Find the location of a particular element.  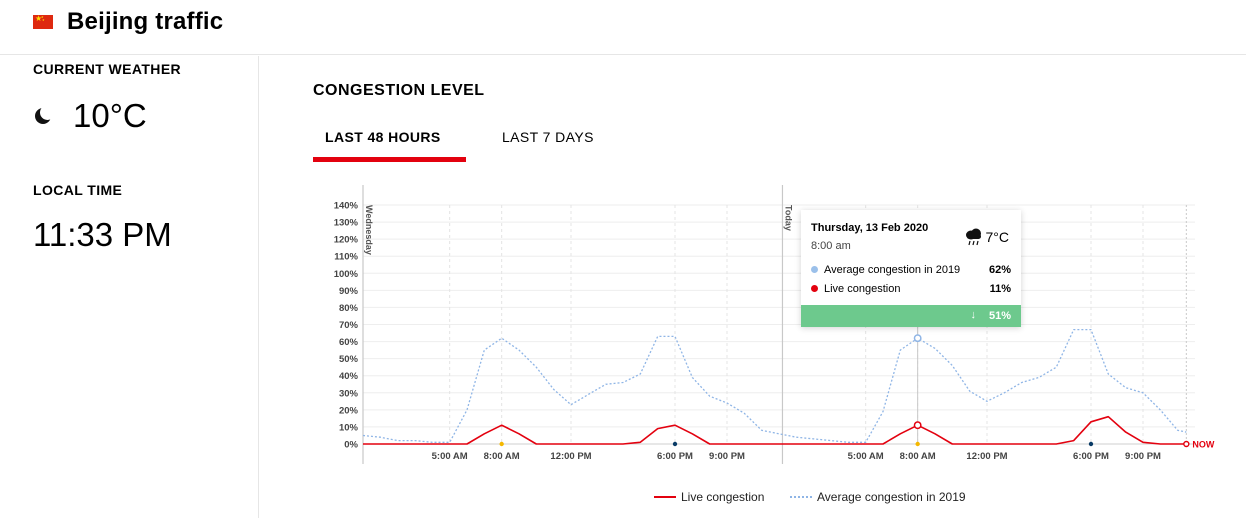

avg-dot-icon is located at coordinates (814, 269).